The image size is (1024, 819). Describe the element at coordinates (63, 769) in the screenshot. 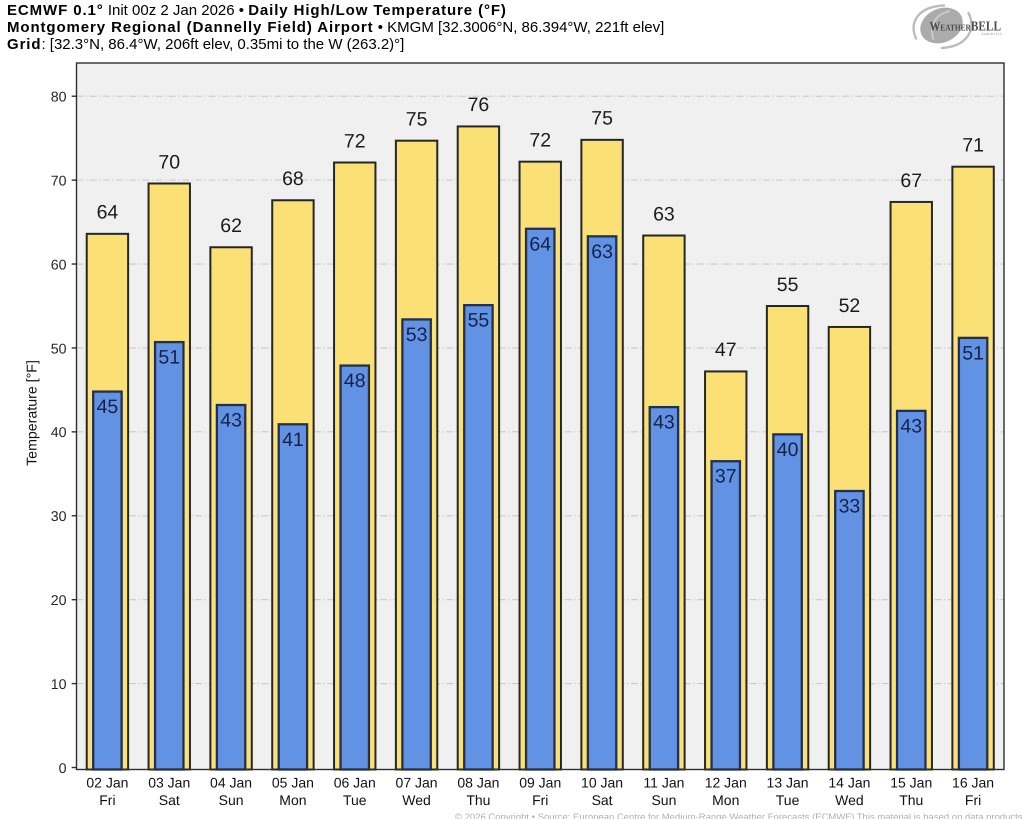

I see `svg-text: 0` at that location.